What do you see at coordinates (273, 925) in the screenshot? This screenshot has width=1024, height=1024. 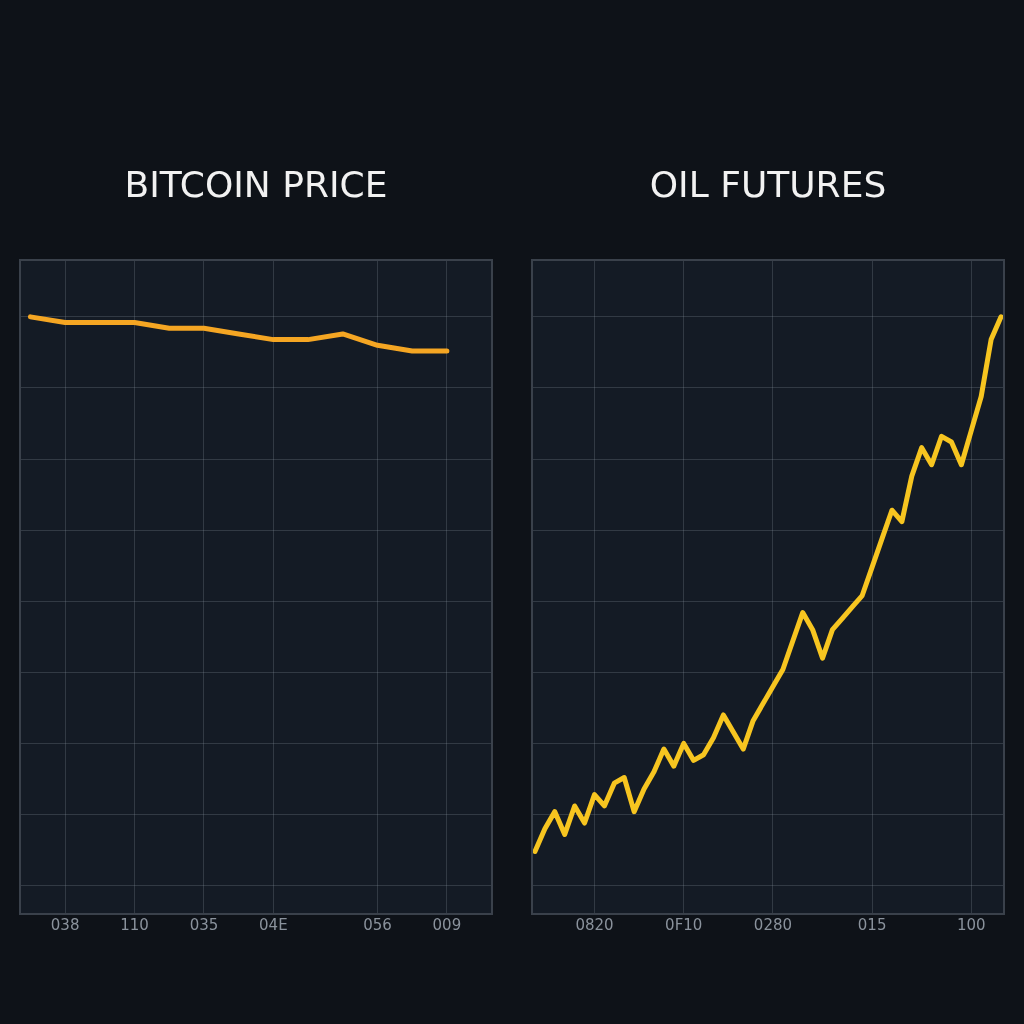 I see `x-tick-label: 04E` at bounding box center [273, 925].